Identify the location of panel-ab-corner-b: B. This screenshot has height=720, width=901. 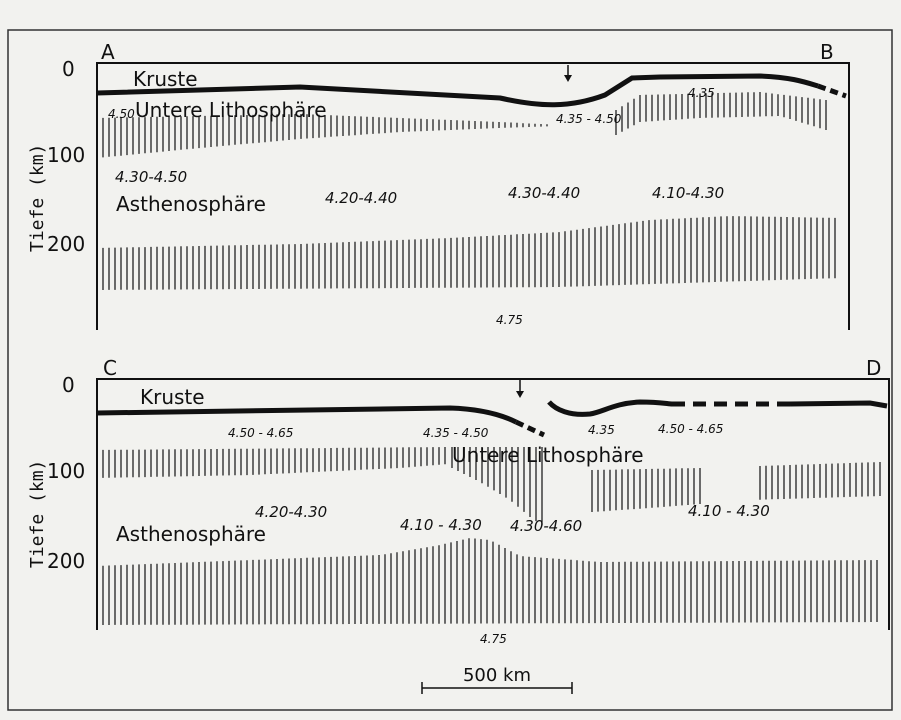
(827, 52).